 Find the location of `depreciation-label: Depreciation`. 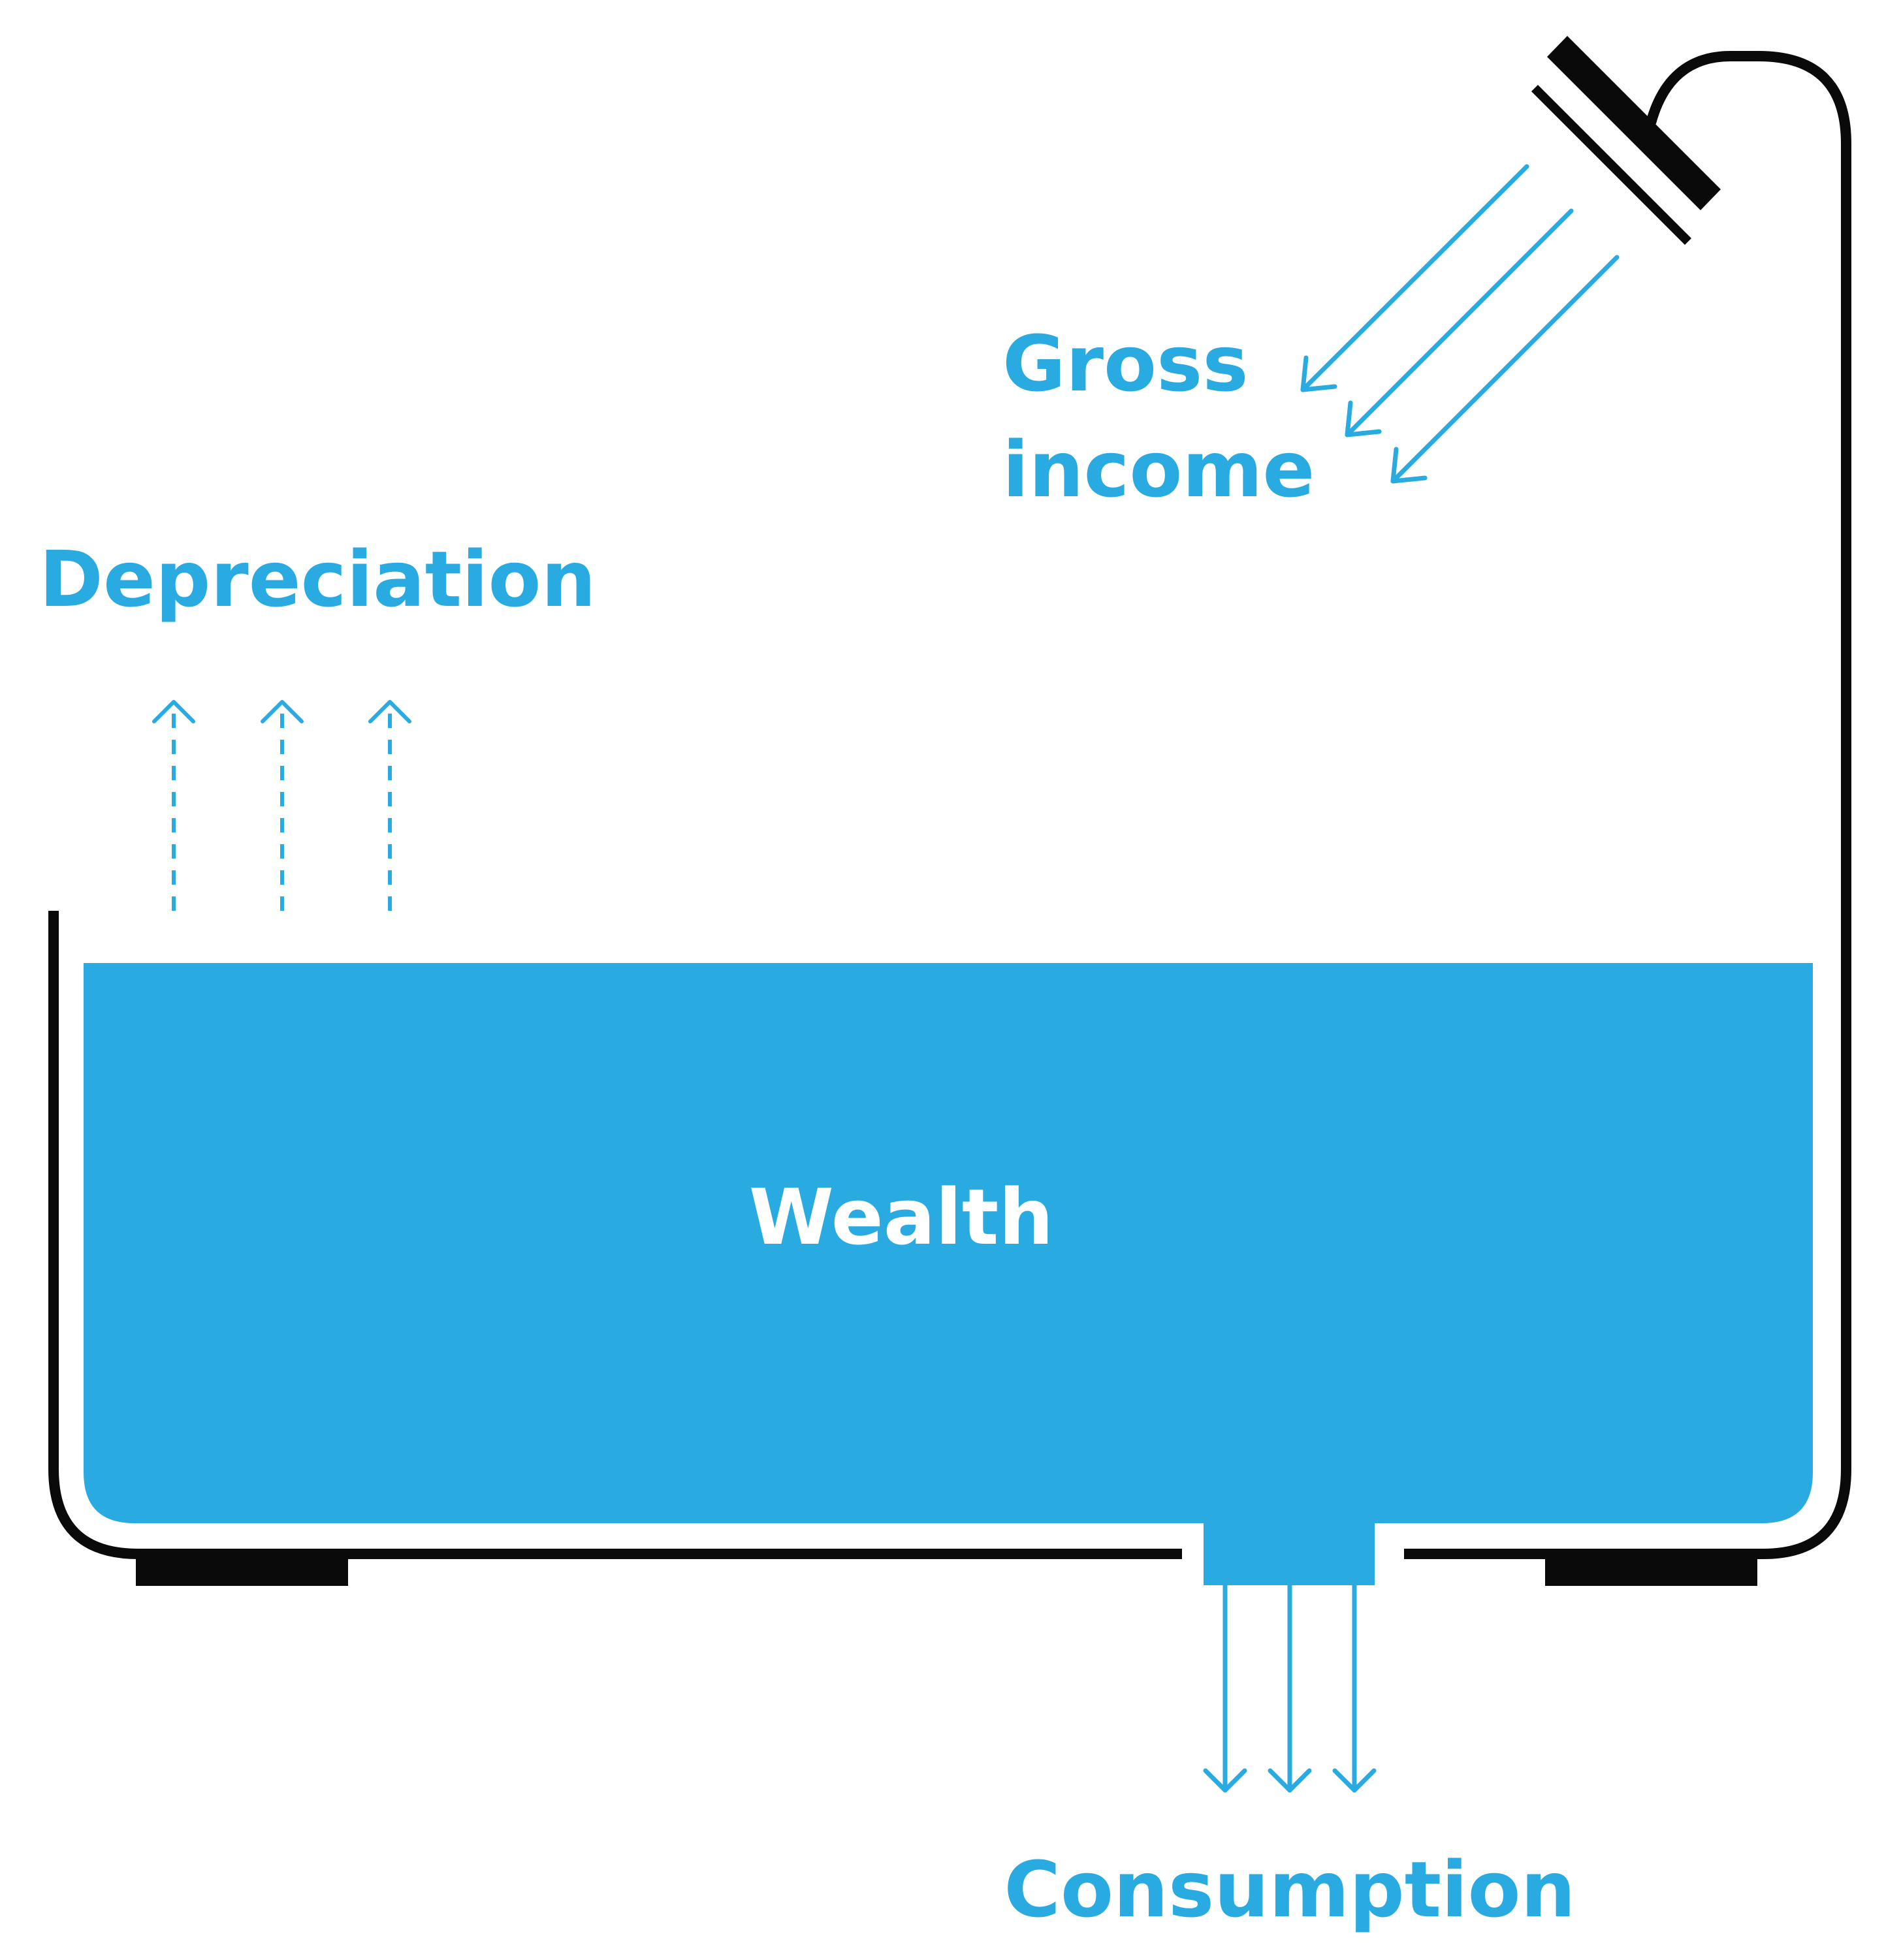

depreciation-label: Depreciation is located at coordinates (318, 579).